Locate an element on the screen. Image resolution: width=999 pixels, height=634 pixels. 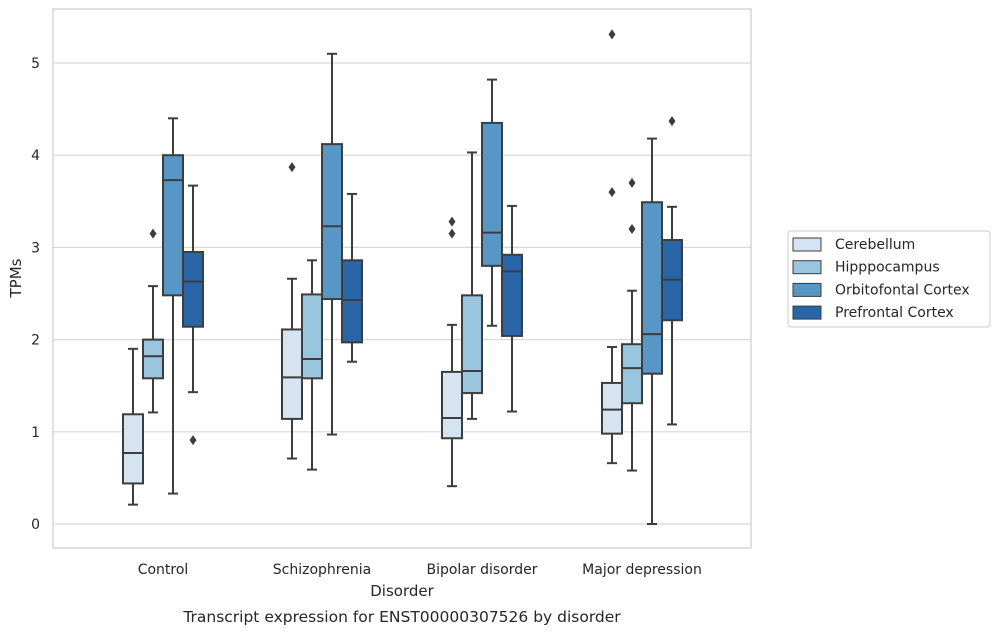
legend-label: Orbitofontal Cortex is located at coordinates (902, 290).